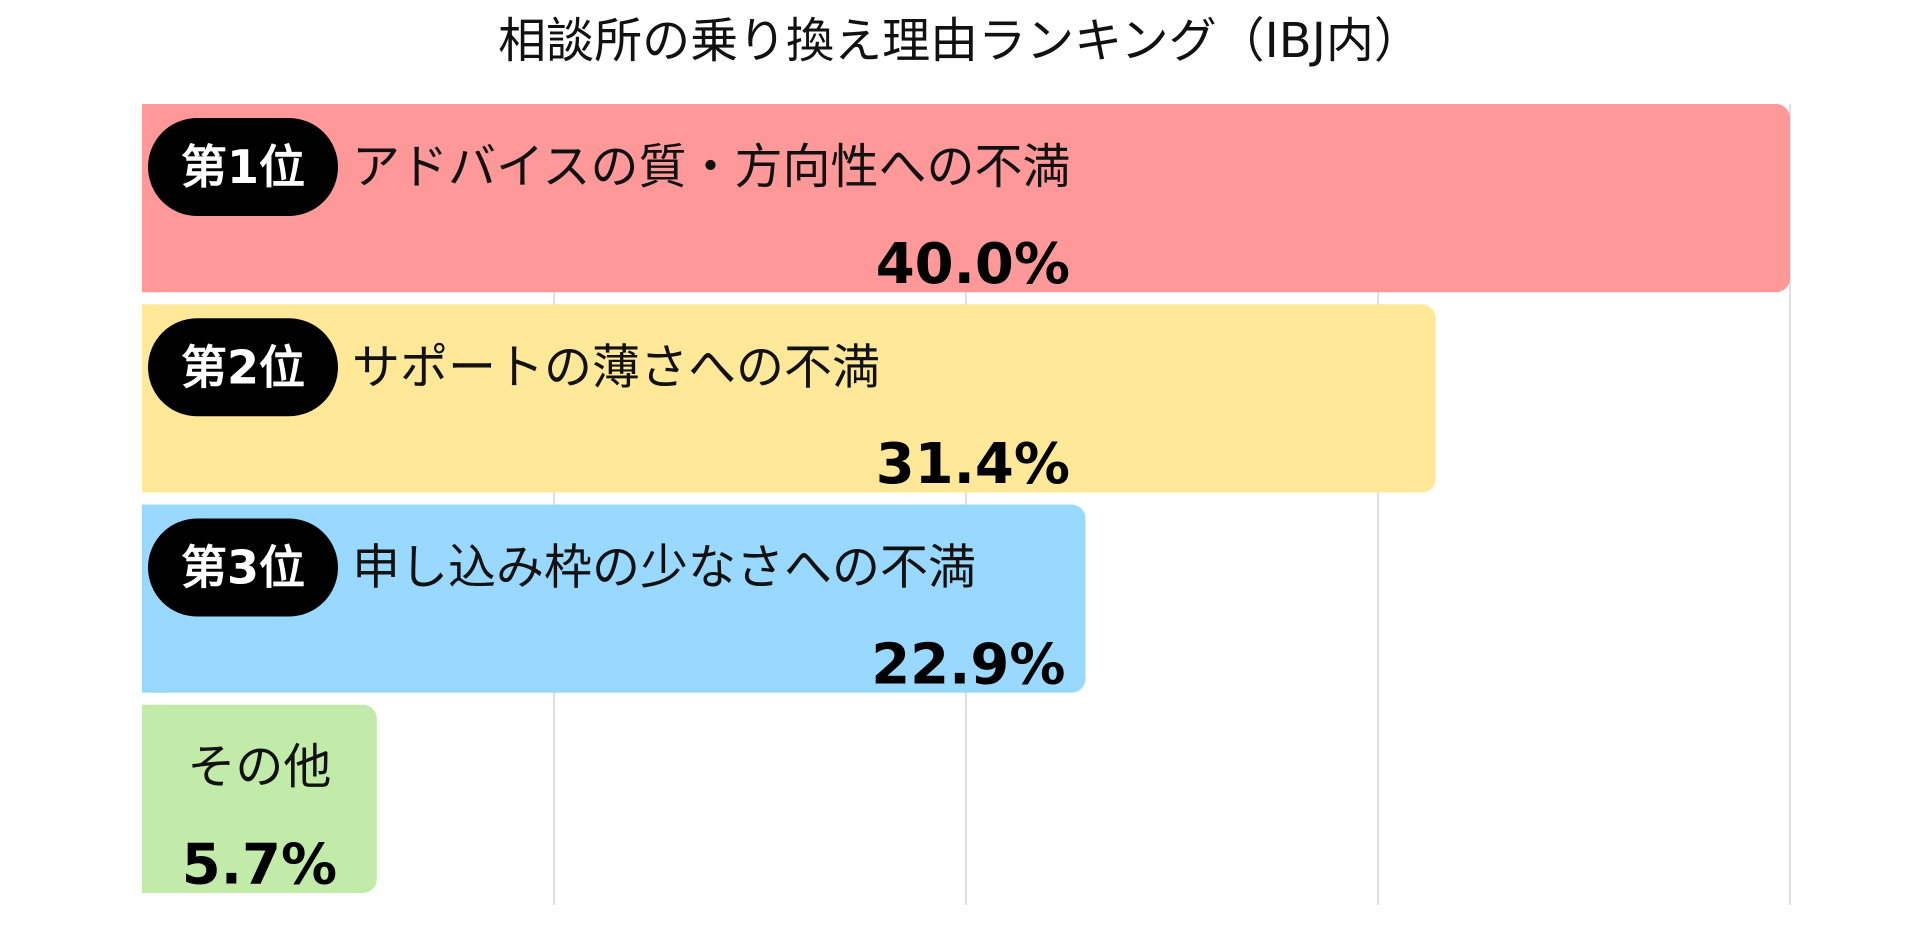 Image resolution: width=1920 pixels, height=927 pixels. I want to click on rank-badge: 第1位, so click(243, 167).